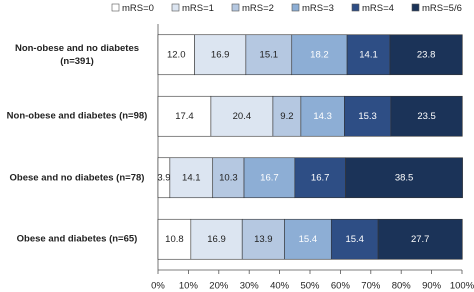 This screenshot has height=292, width=474. I want to click on value-label: 17.4, so click(184, 116).